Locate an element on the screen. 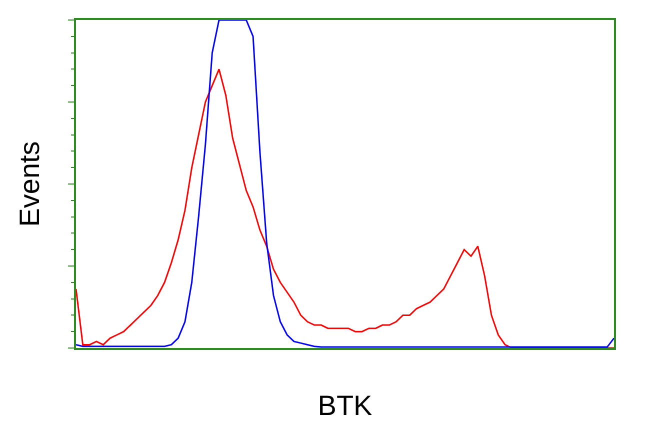  x-axis-title: BTK is located at coordinates (345, 405).